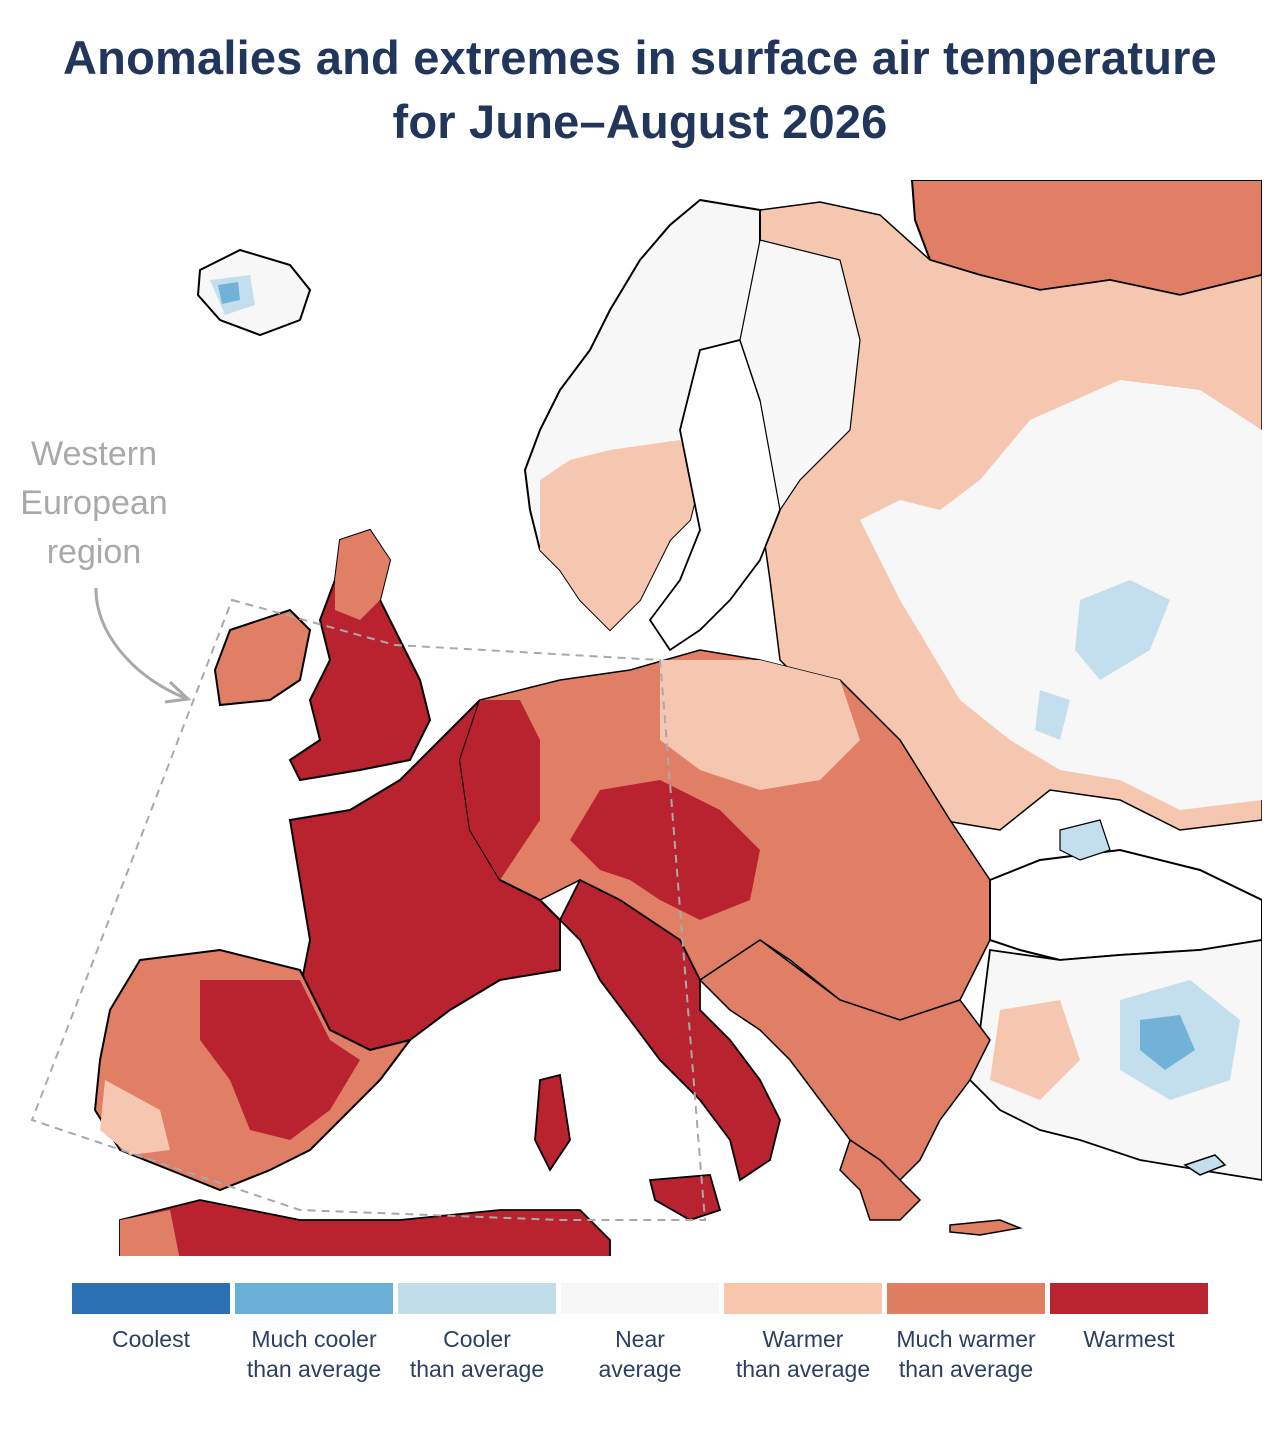  I want to click on land-benelux, so click(500, 790).